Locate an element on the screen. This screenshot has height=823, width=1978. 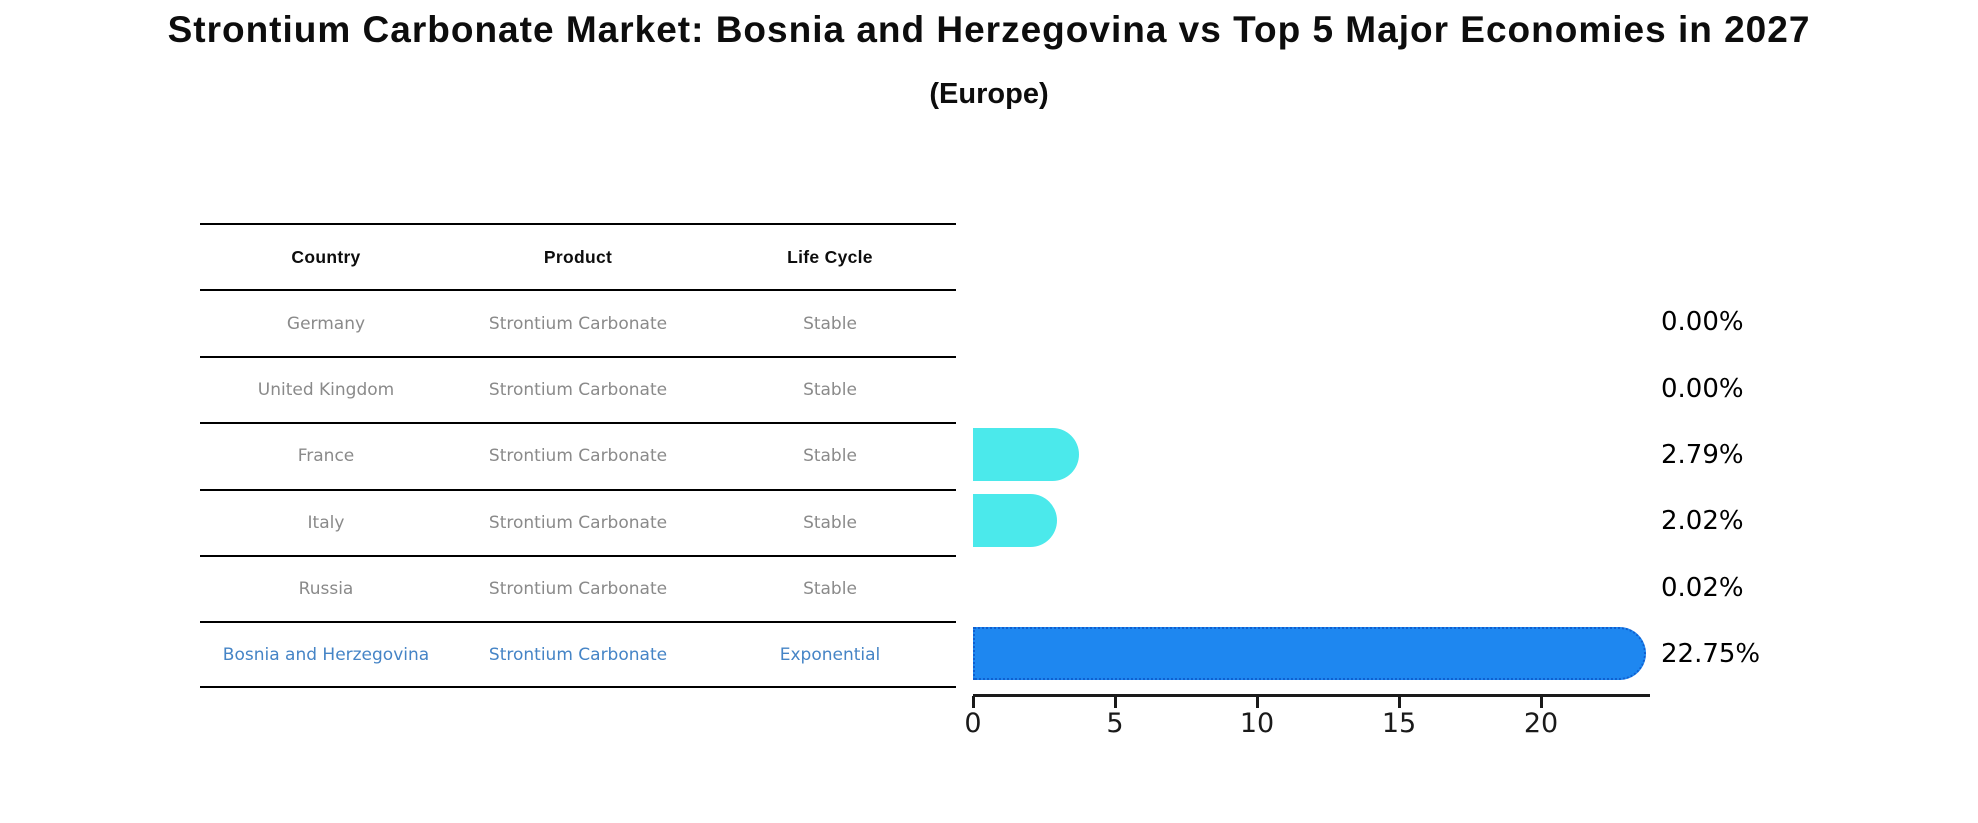
table-row: United Kingdom Strontium Carbonate Stable is located at coordinates (578, 388).